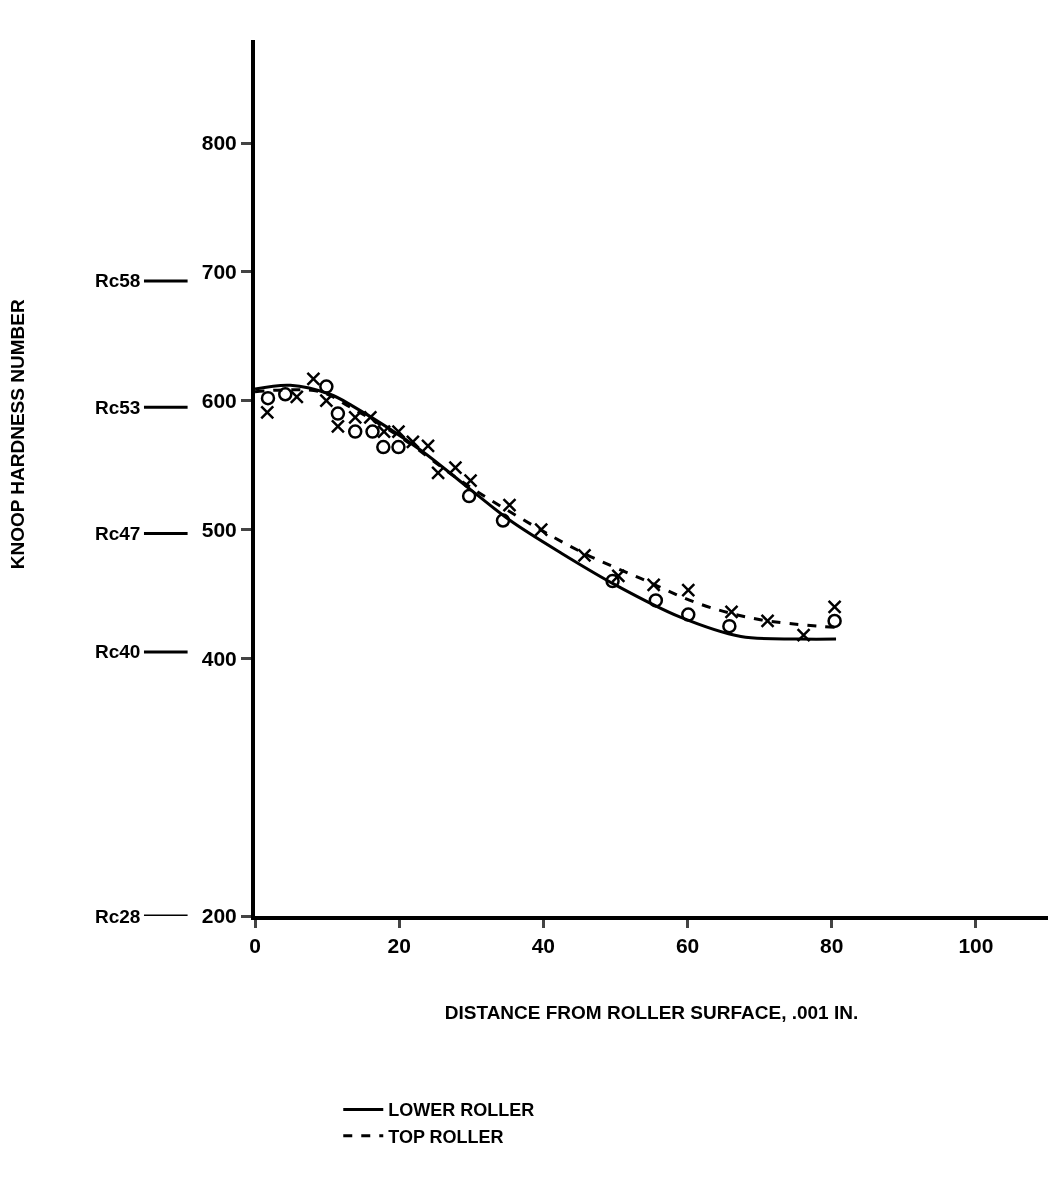 This screenshot has height=1179, width=1048. Describe the element at coordinates (832, 946) in the screenshot. I see `x-tick-label: 80` at that location.